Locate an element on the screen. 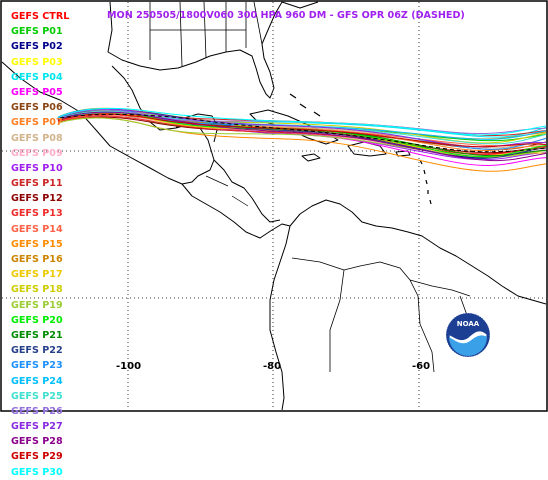 The width and height of the screenshot is (548, 480). legend-item-gefs-p16: GEFS P16 is located at coordinates (37, 259).